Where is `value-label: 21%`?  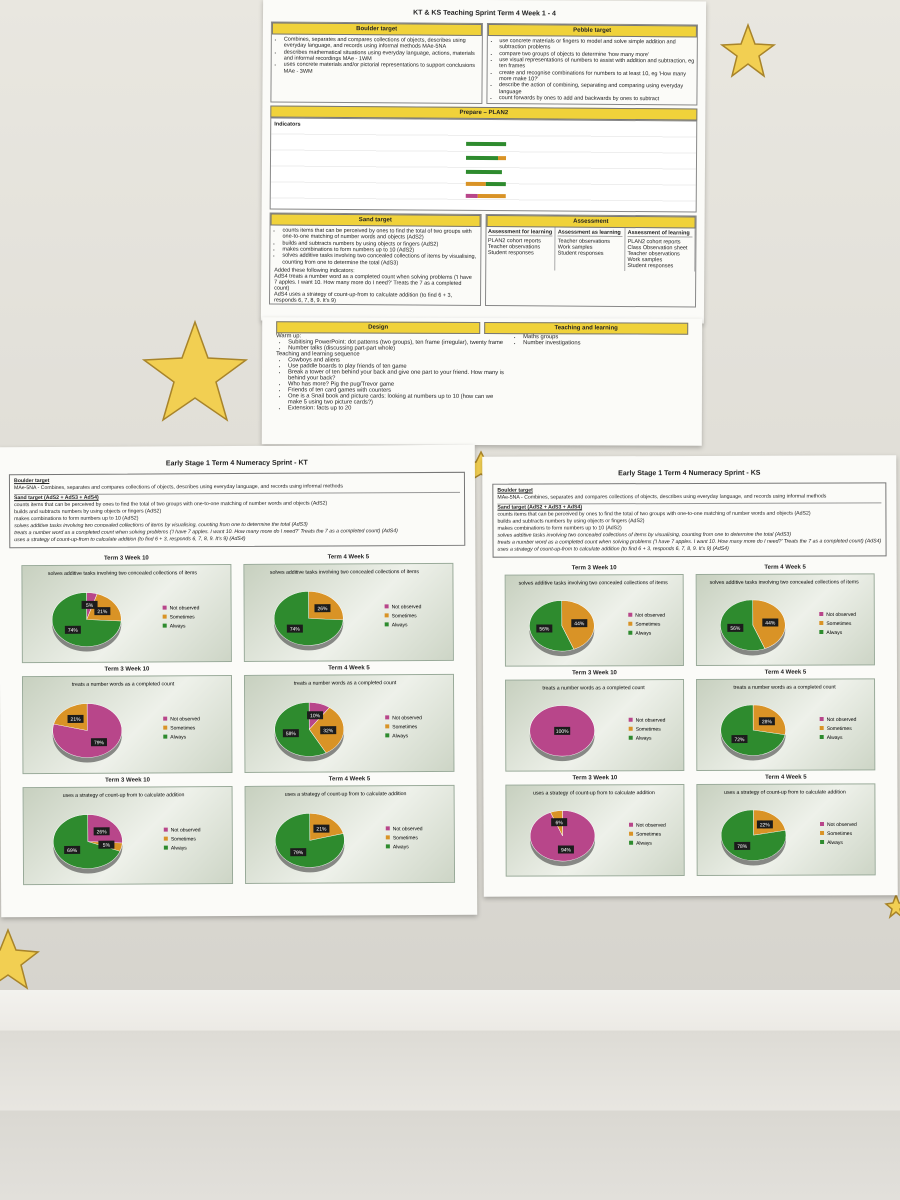
value-label: 21% is located at coordinates (102, 612).